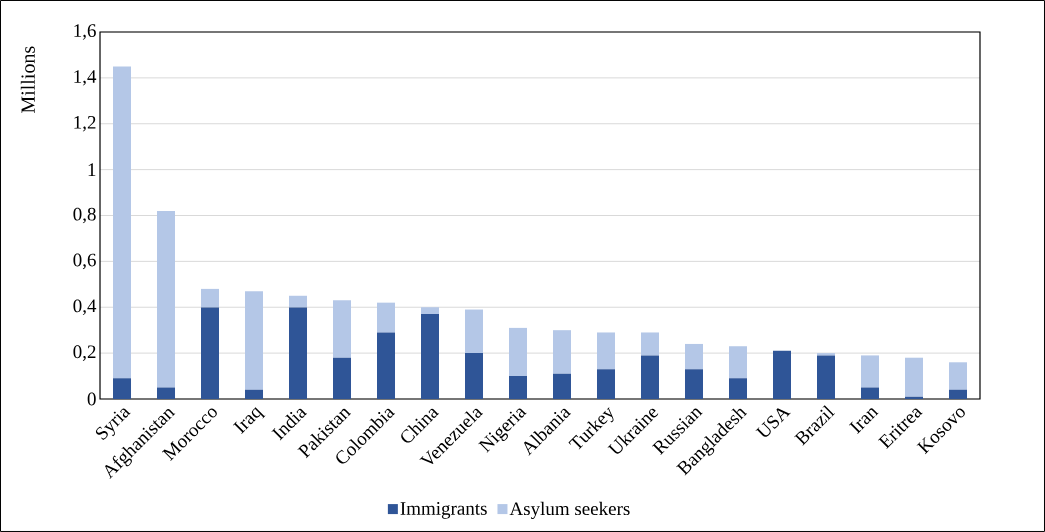 The height and width of the screenshot is (532, 1045). Describe the element at coordinates (85, 32) in the screenshot. I see `y-tick-label: 1,6` at that location.